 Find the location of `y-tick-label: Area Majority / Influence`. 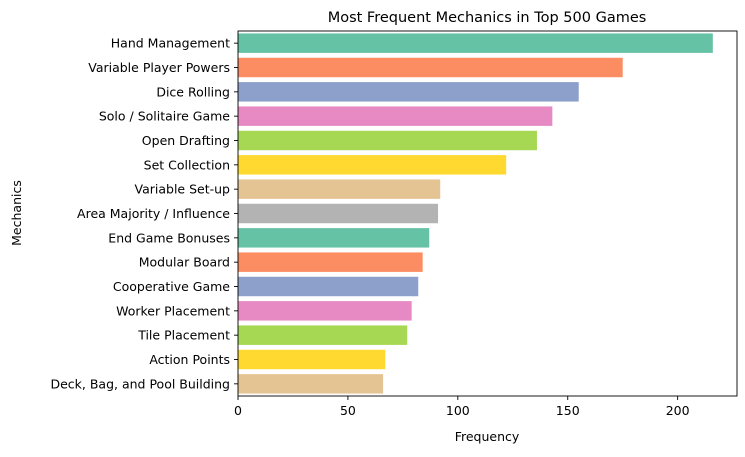

y-tick-label: Area Majority / Influence is located at coordinates (153, 213).